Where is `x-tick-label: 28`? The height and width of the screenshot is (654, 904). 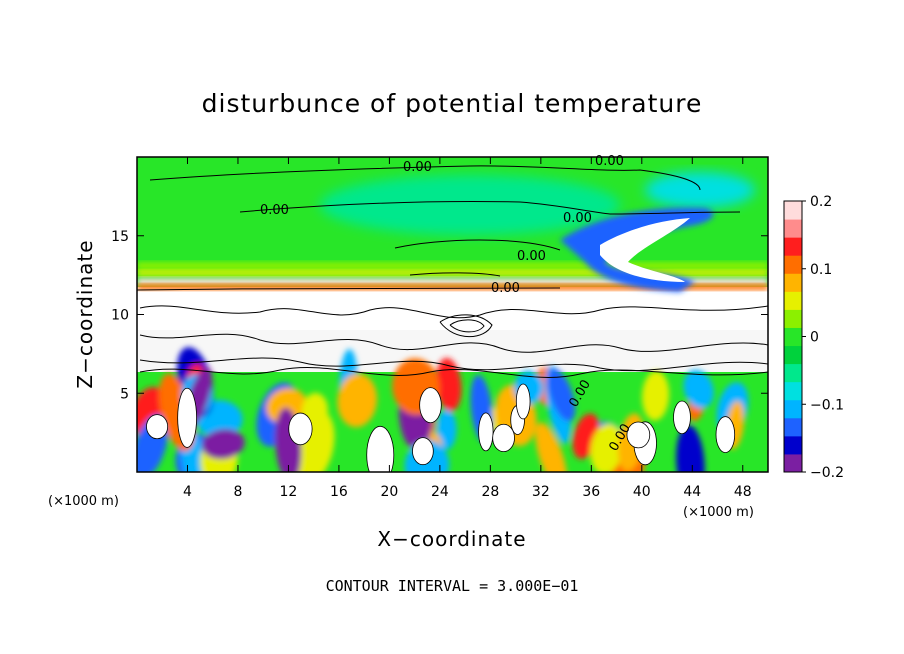
x-tick-label: 28 is located at coordinates (490, 492).